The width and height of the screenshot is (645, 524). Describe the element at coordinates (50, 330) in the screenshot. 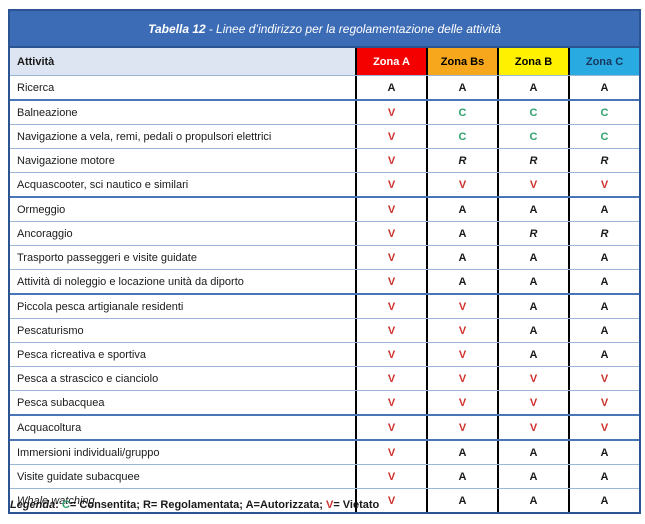

I see `activity-cell: Pescaturismo` at that location.